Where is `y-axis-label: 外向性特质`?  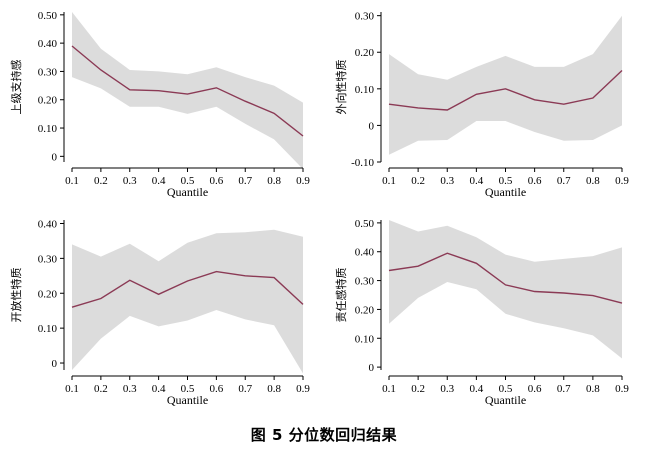
y-axis-label: 外向性特质 is located at coordinates (341, 87).